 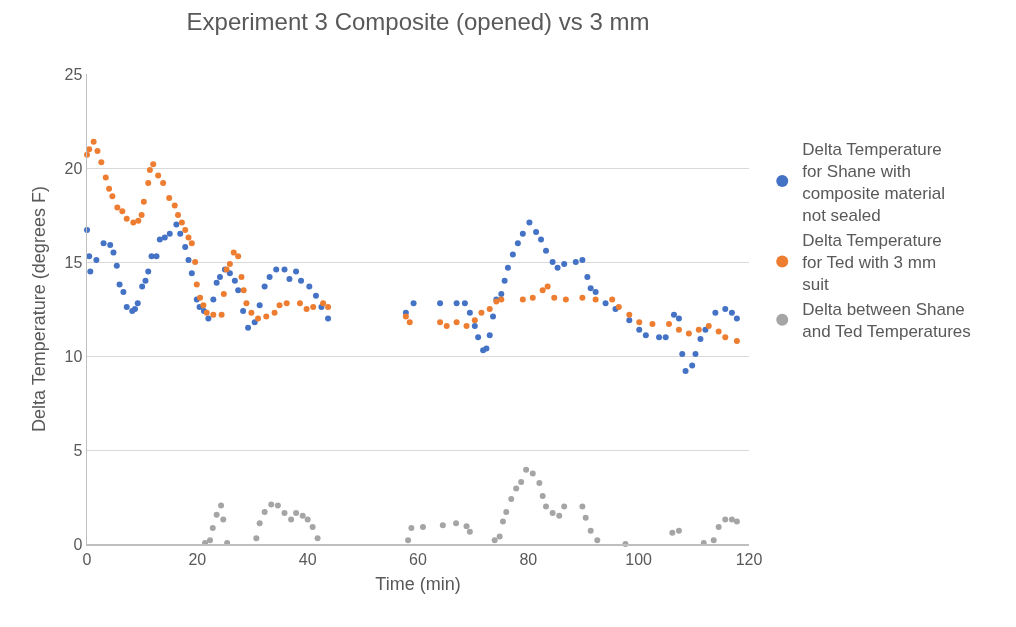 What do you see at coordinates (307, 559) in the screenshot?
I see `x-tick-label: 40` at bounding box center [307, 559].